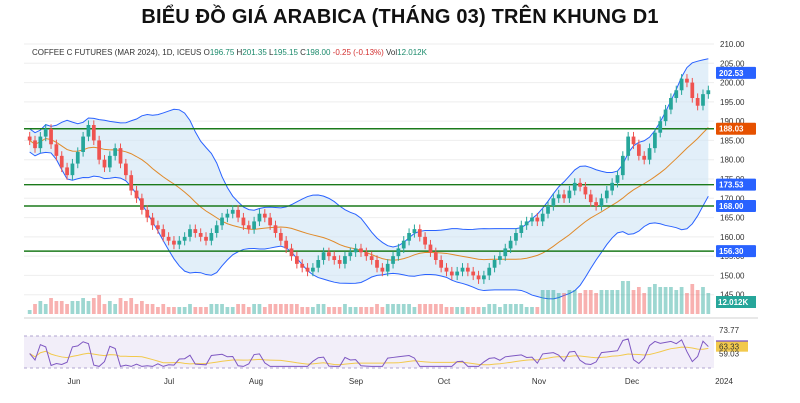 The height and width of the screenshot is (403, 800). Describe the element at coordinates (732, 237) in the screenshot. I see `price-tick-label: 160.00` at that location.